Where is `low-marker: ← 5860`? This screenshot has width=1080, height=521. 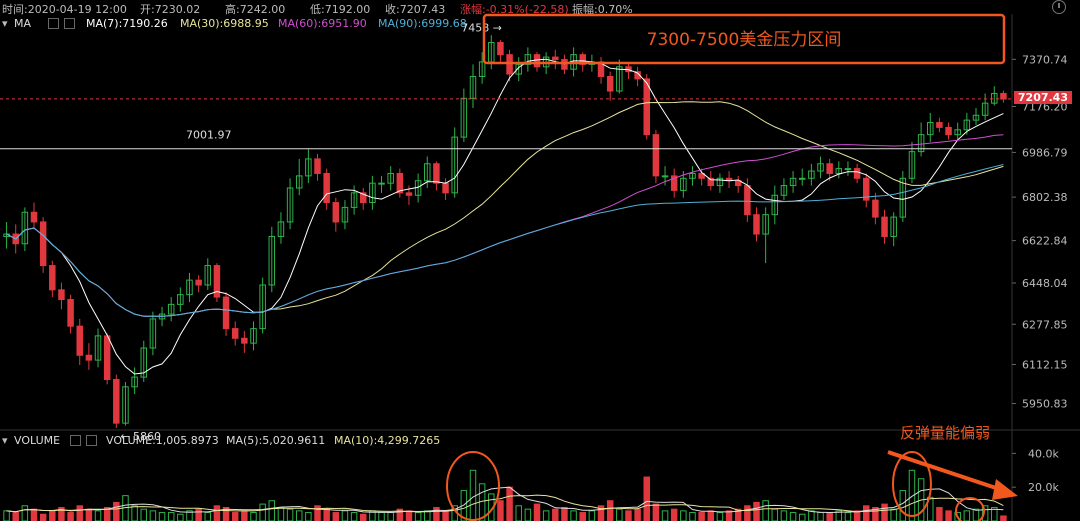 low-marker: ← 5860 is located at coordinates (140, 436).